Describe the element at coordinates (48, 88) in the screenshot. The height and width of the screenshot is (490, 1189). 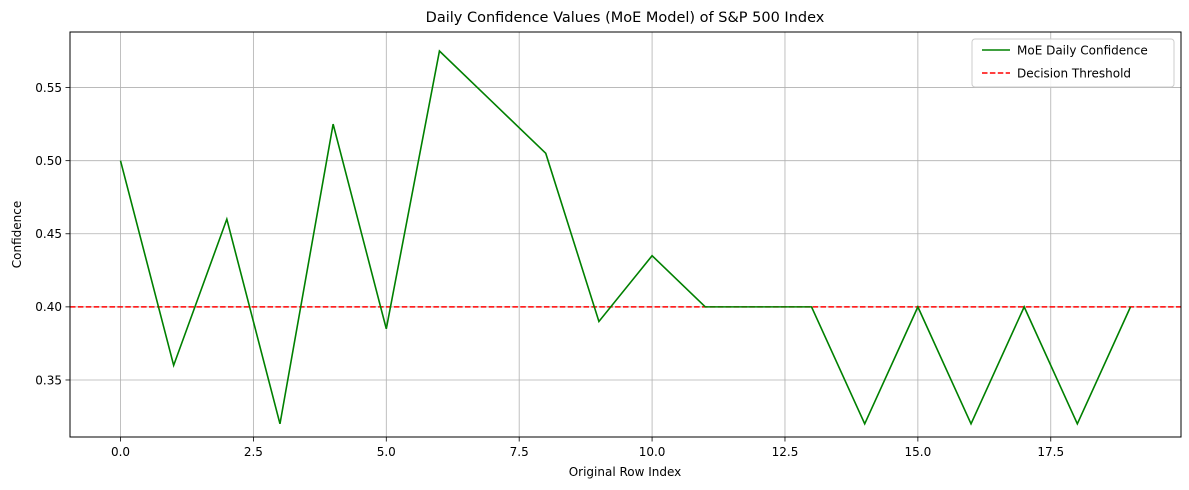
I see `y-tick-label: 0.55` at that location.